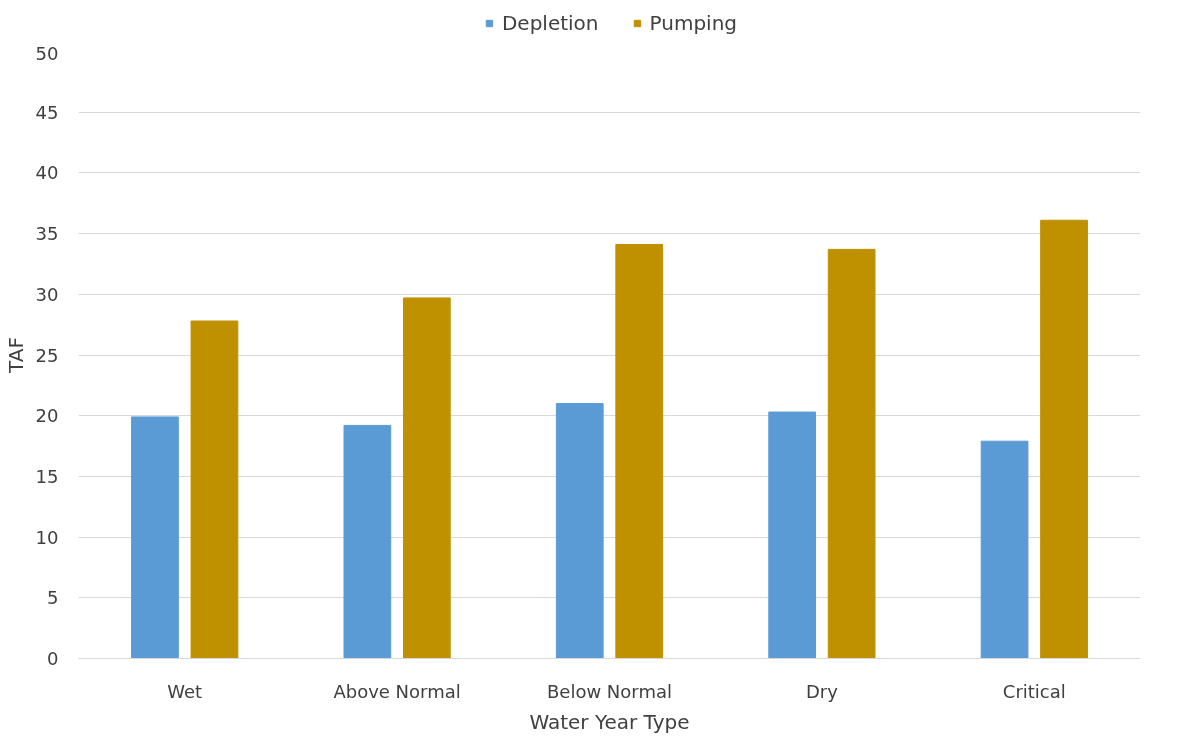  Describe the element at coordinates (610, 691) in the screenshot. I see `x-tick-label: Below Normal` at that location.